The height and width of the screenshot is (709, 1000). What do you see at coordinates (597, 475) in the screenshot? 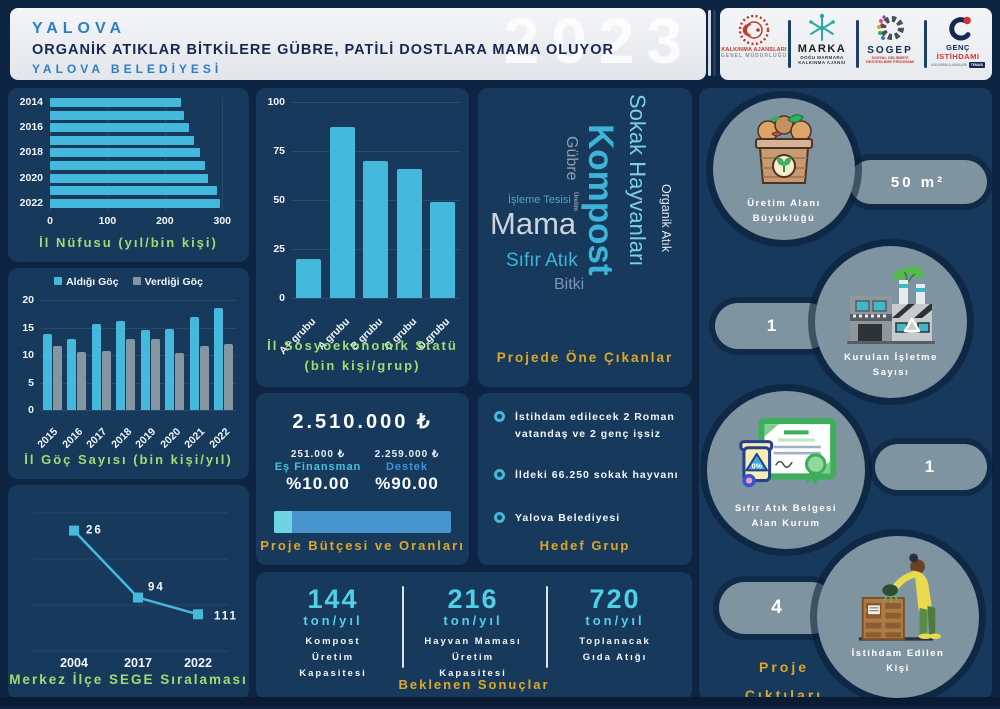
I see `target-group-text: İldeki 66.250 sokak hayvanı` at bounding box center [597, 475].